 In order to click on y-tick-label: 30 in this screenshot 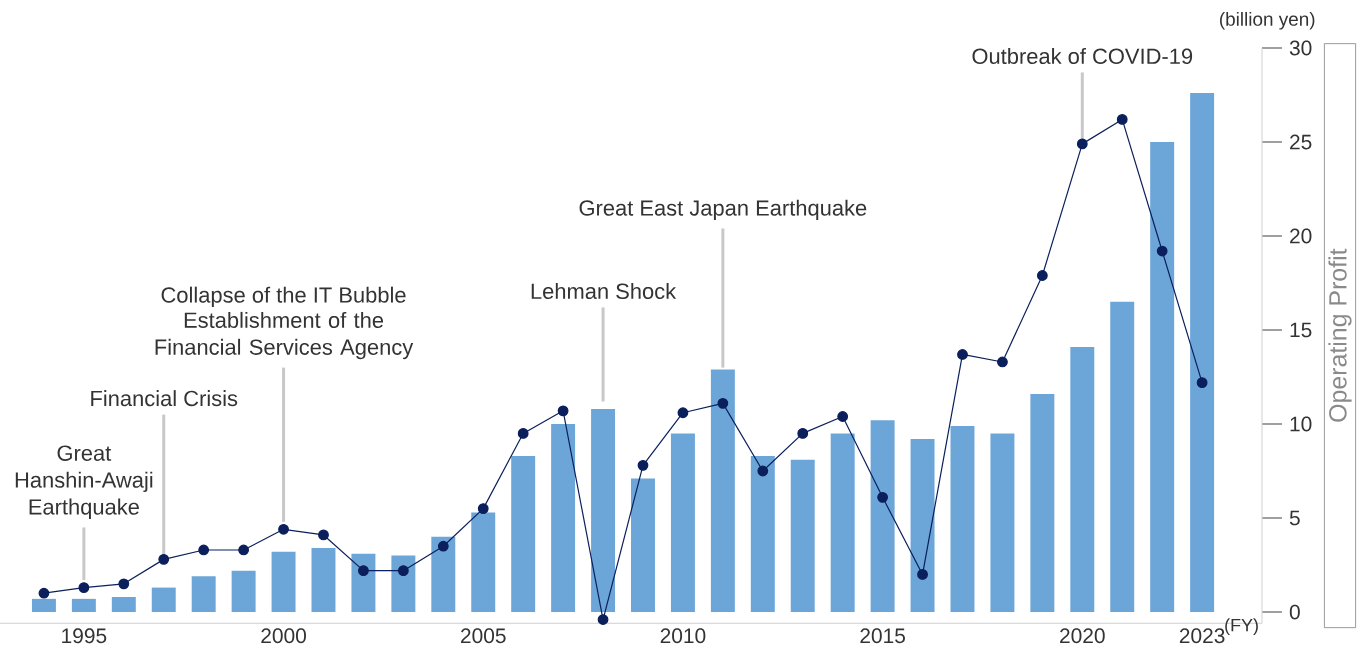, I will do `click(1300, 48)`.